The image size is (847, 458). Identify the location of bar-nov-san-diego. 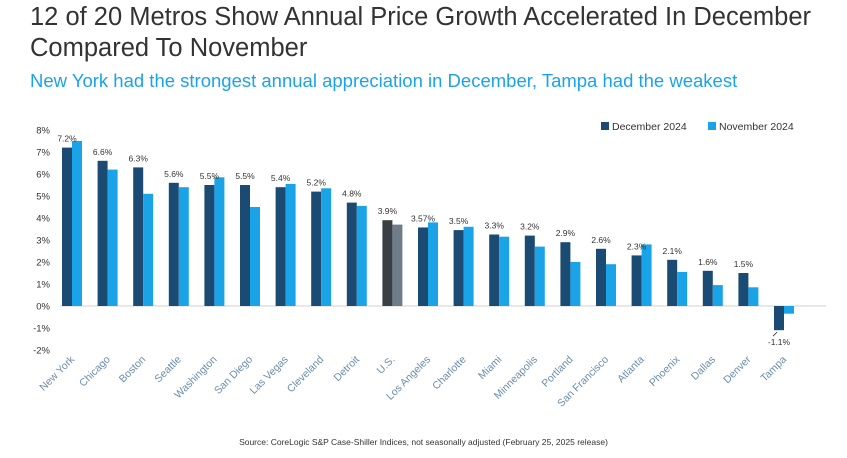
(255, 256).